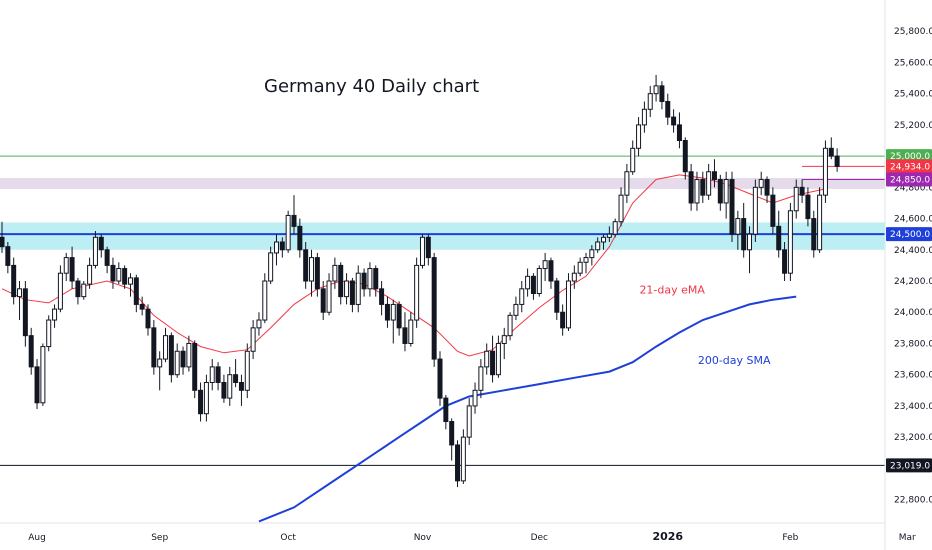 The image size is (932, 550). Describe the element at coordinates (913, 407) in the screenshot. I see `y-tick-label: 23,400.0` at that location.